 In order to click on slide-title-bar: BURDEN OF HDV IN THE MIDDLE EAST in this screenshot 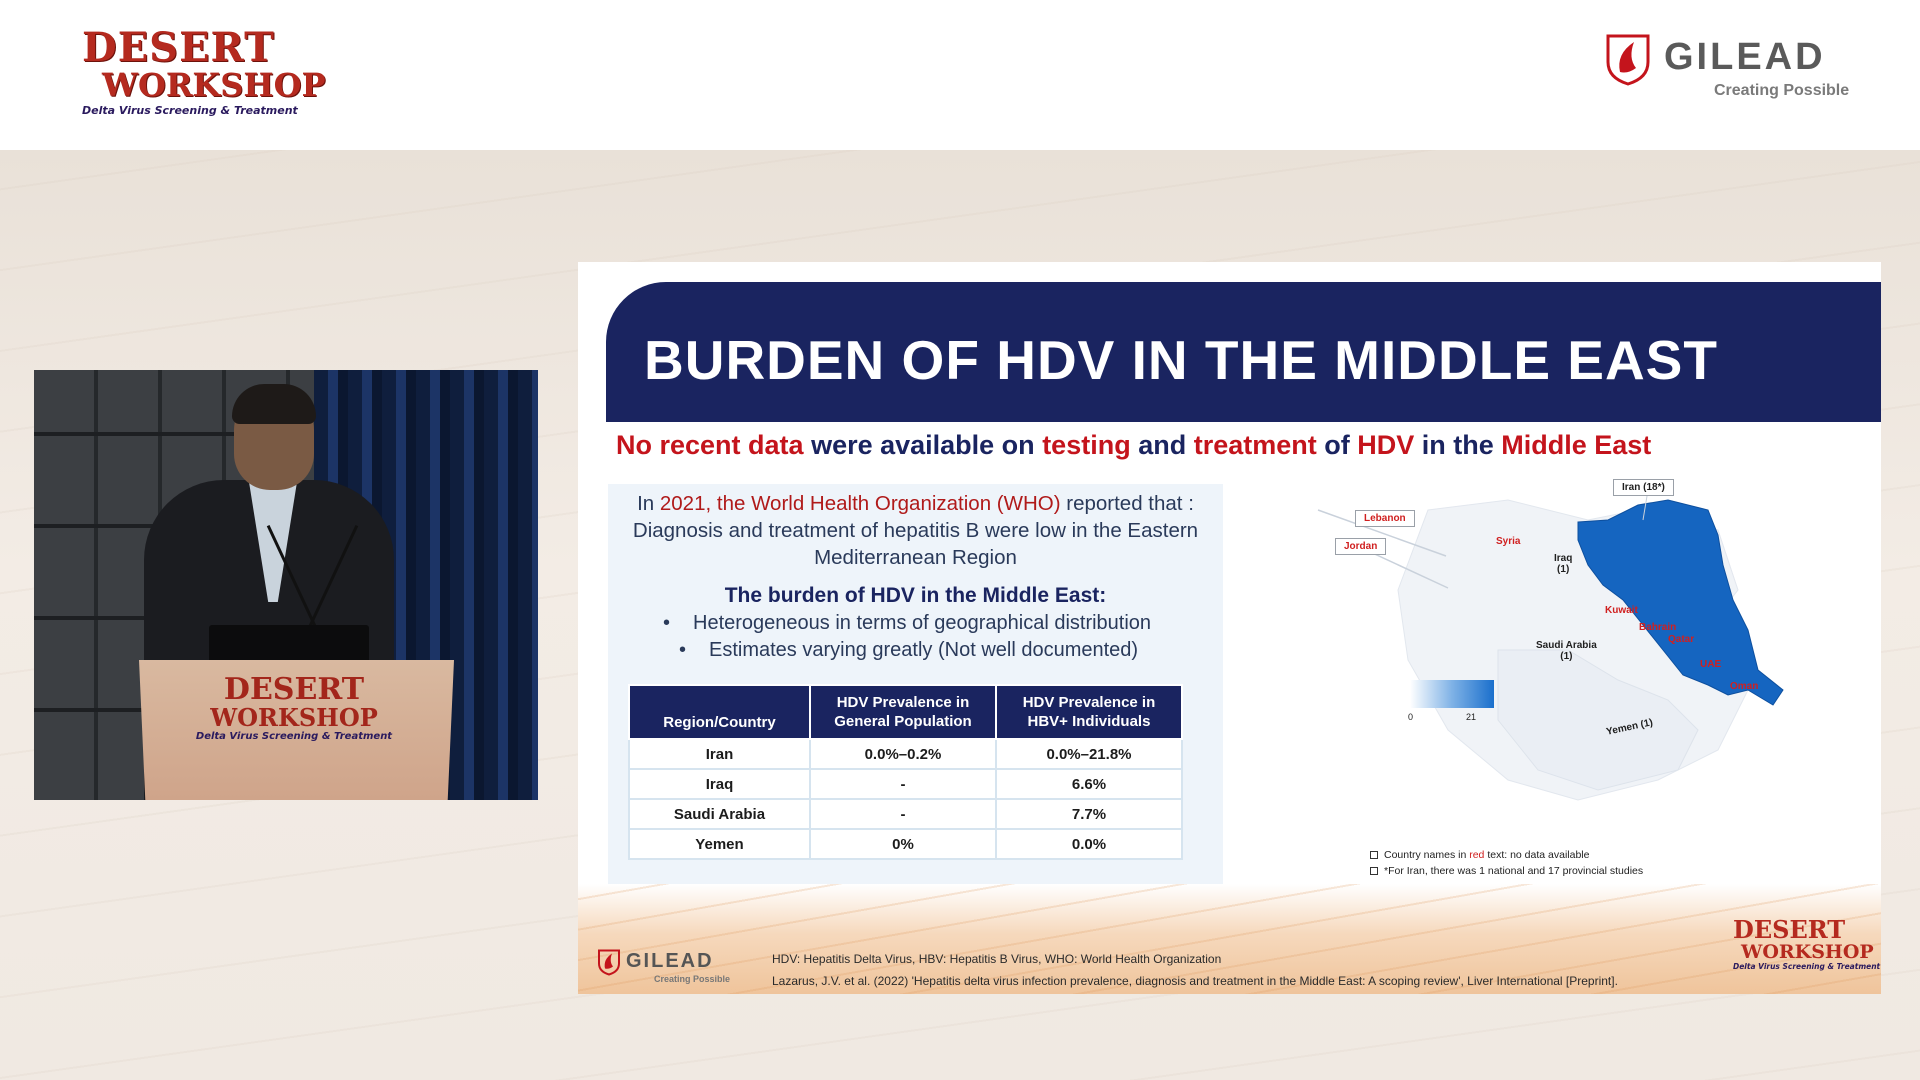, I will do `click(1243, 352)`.